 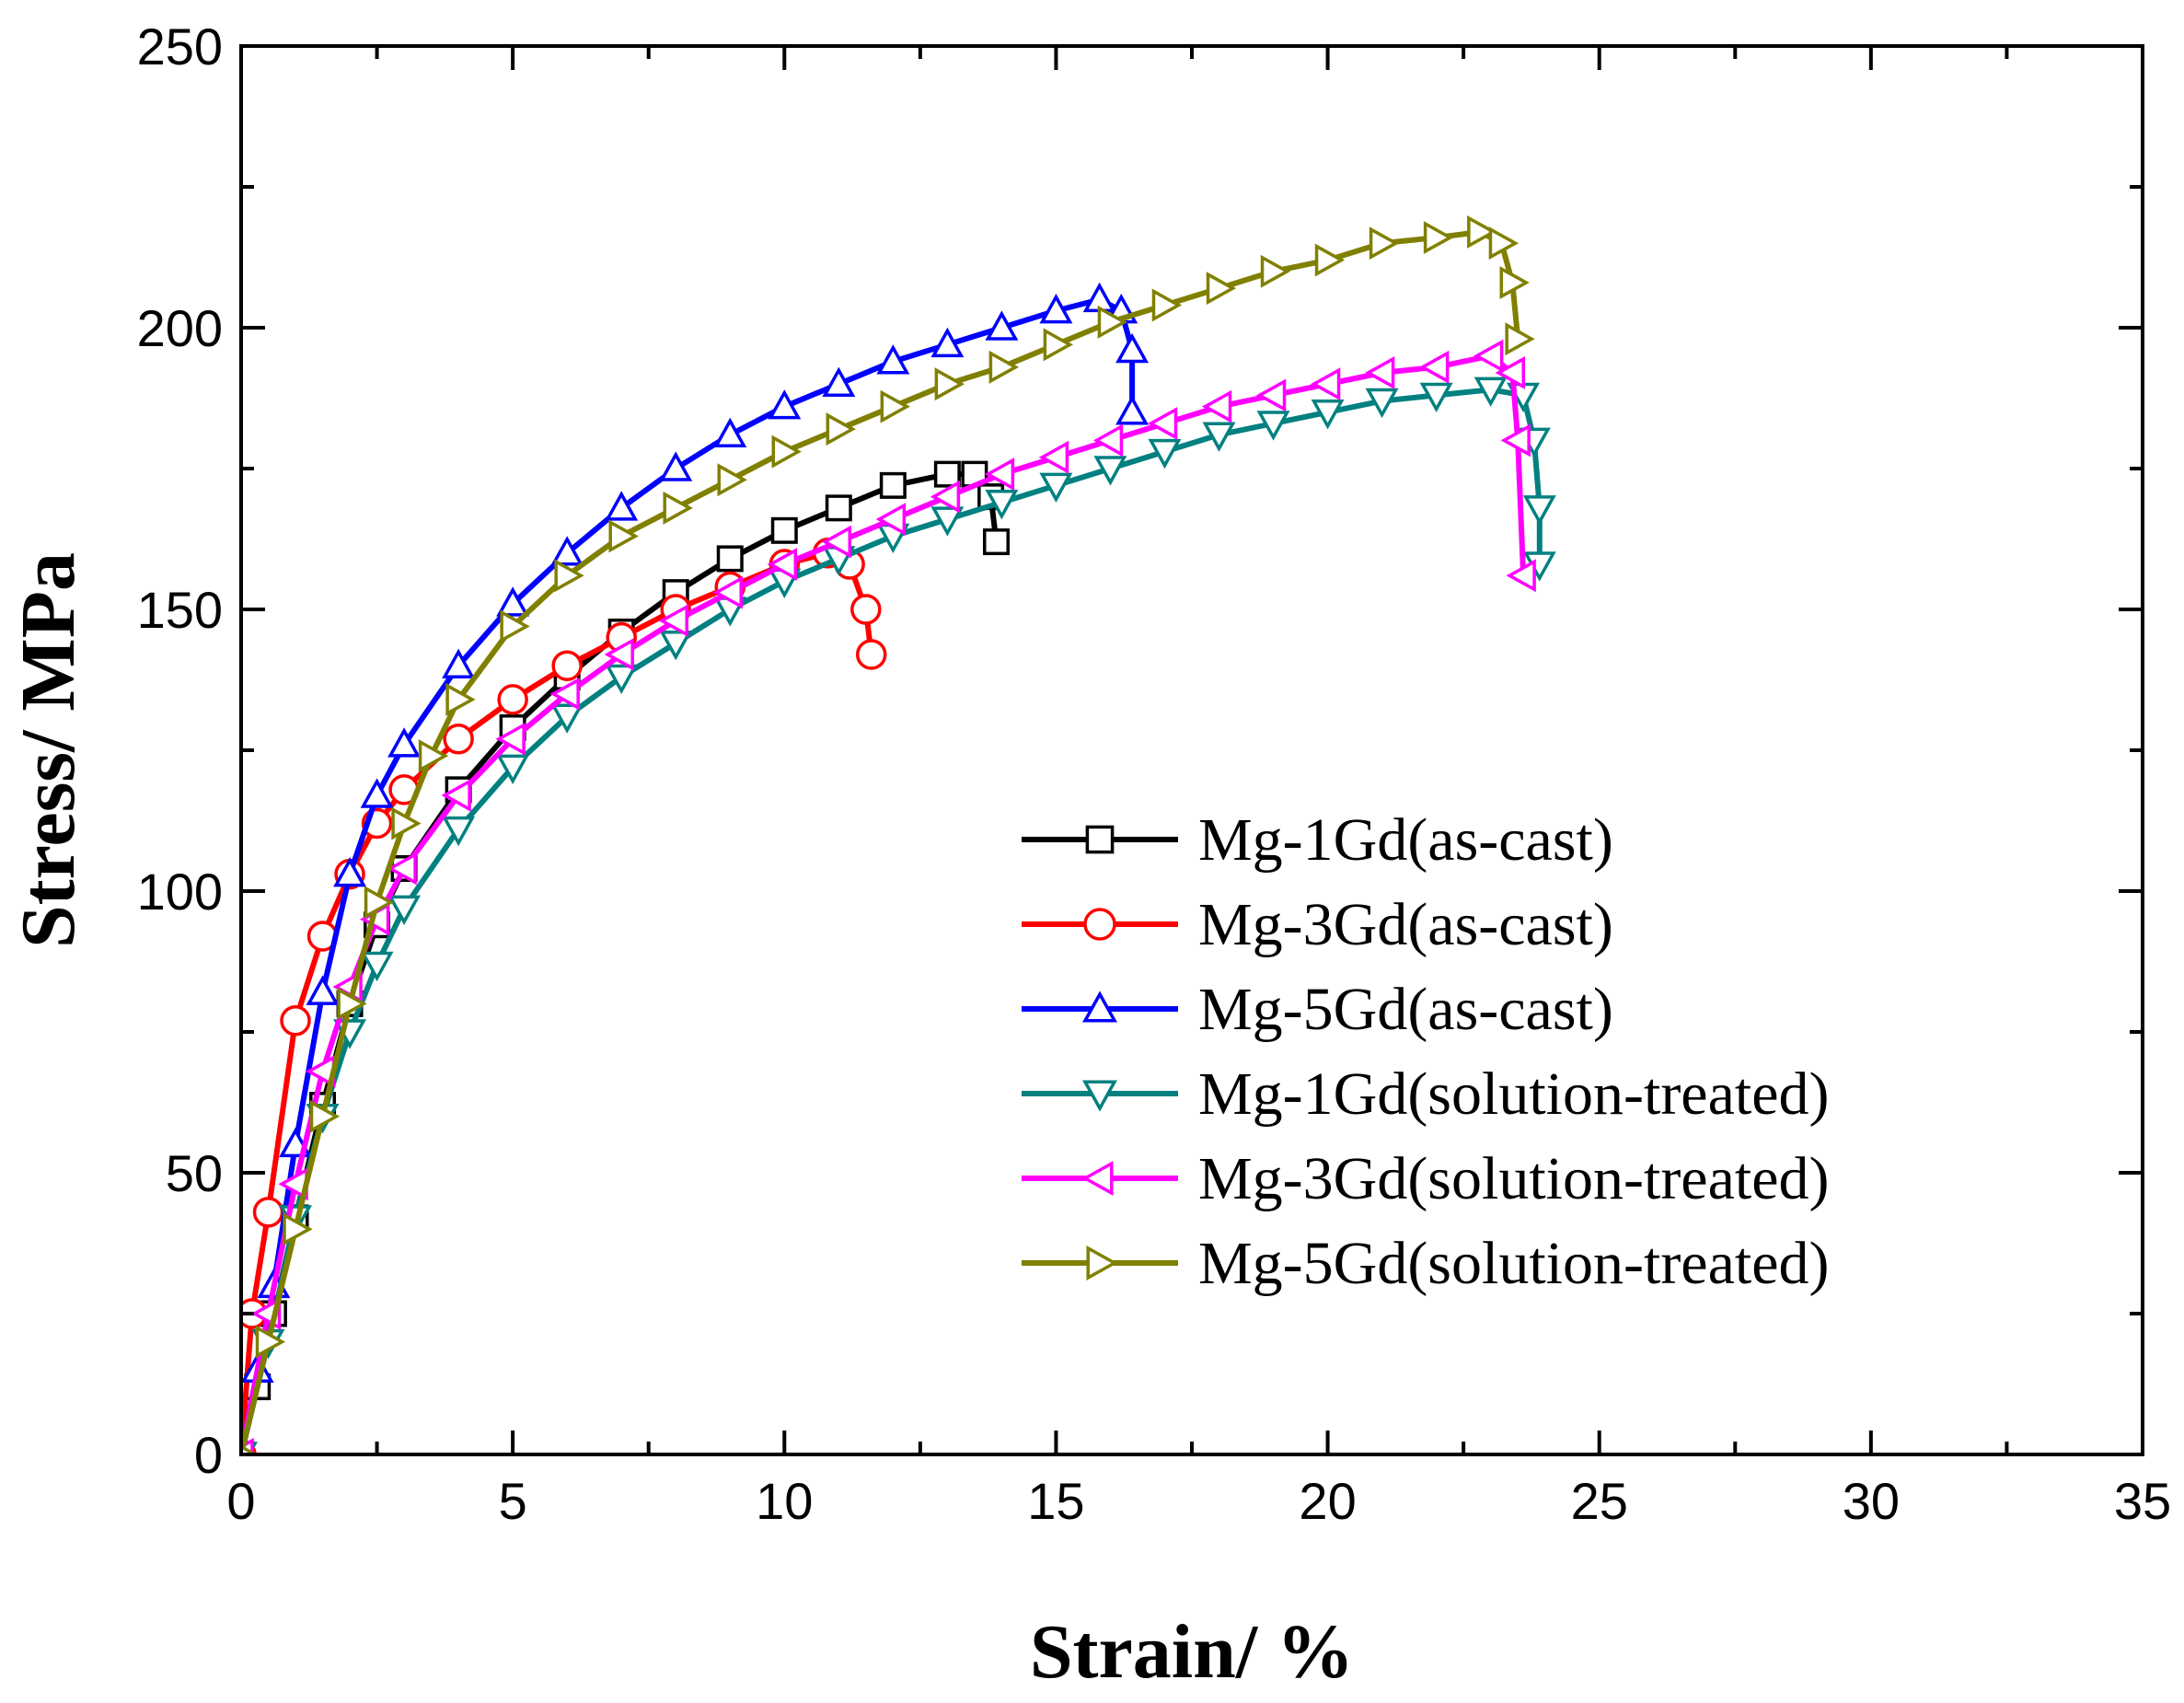 What do you see at coordinates (194, 1173) in the screenshot?
I see `y-tick-label: 50` at bounding box center [194, 1173].